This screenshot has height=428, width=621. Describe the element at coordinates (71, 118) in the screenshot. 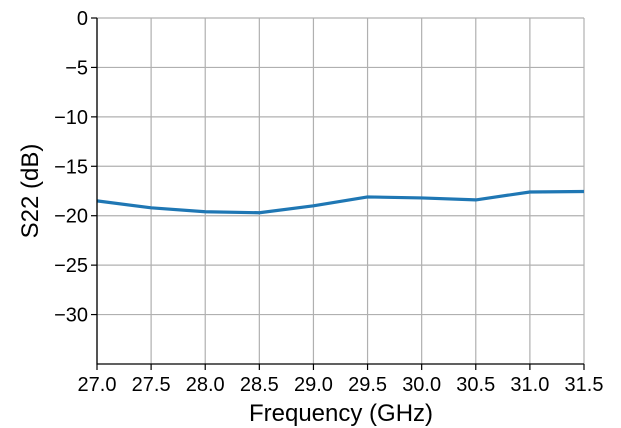

I see `y-tick-label-2: −10` at that location.